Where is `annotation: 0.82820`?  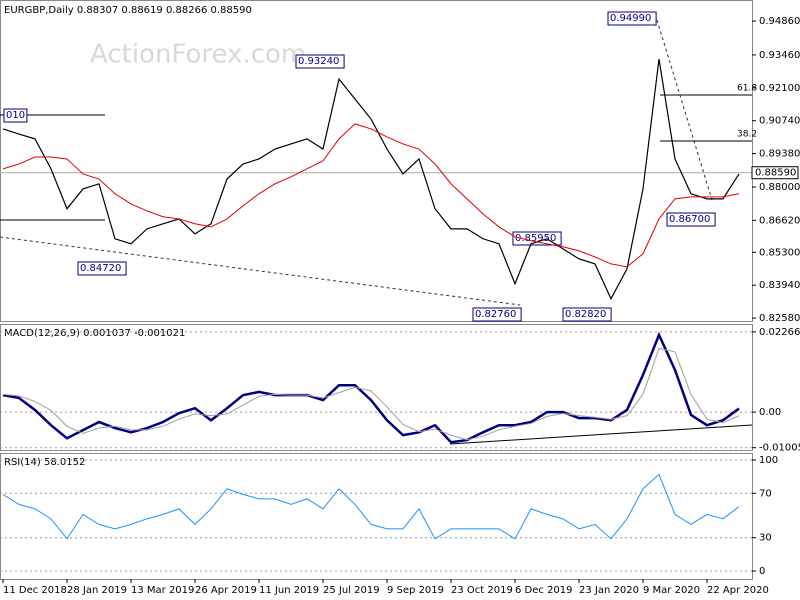
annotation: 0.82820 is located at coordinates (585, 314).